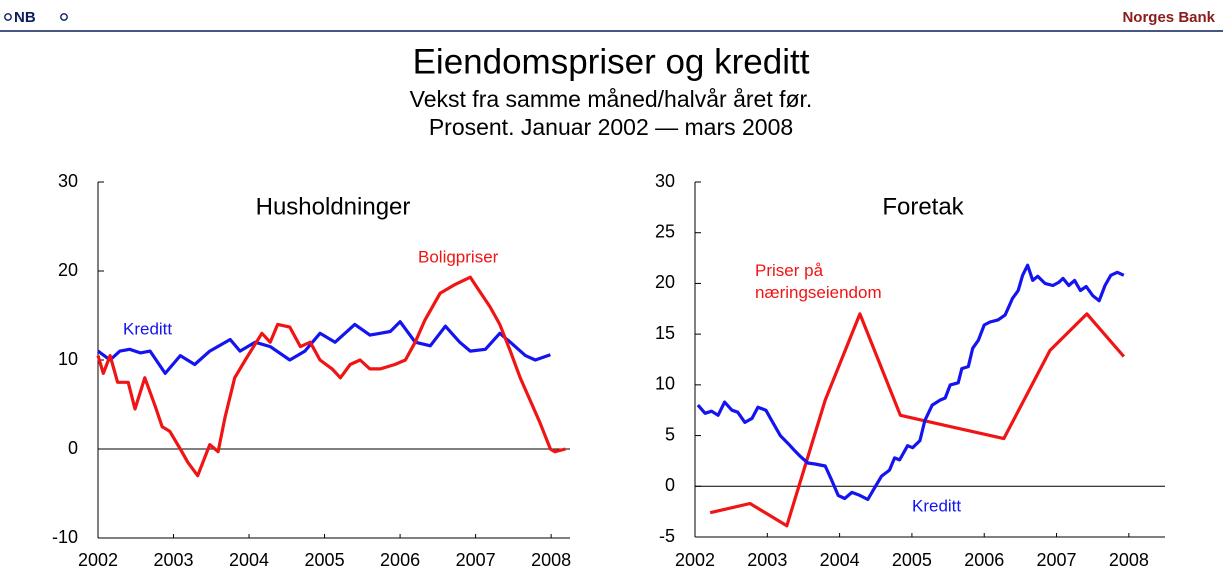  What do you see at coordinates (611, 99) in the screenshot?
I see `slide-subtitle: Vekst fra samme måned/halvår året før.` at bounding box center [611, 99].